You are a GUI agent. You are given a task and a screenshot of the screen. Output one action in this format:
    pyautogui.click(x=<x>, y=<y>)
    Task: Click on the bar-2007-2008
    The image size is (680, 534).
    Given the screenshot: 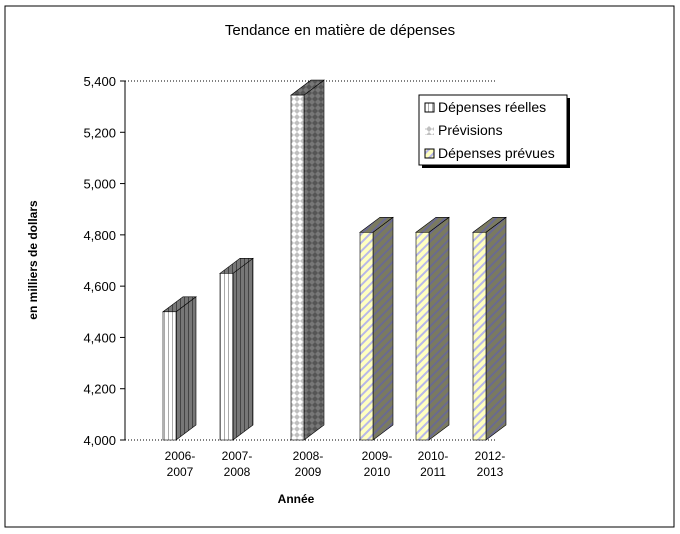 What is the action you would take?
    pyautogui.click(x=236, y=349)
    